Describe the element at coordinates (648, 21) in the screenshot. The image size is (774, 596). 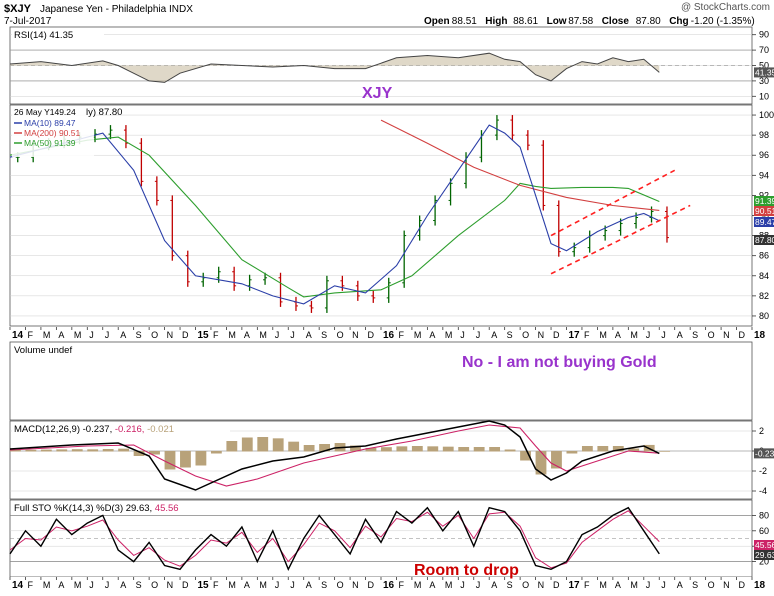
I see `ohlc-close-value: 87.80` at that location.